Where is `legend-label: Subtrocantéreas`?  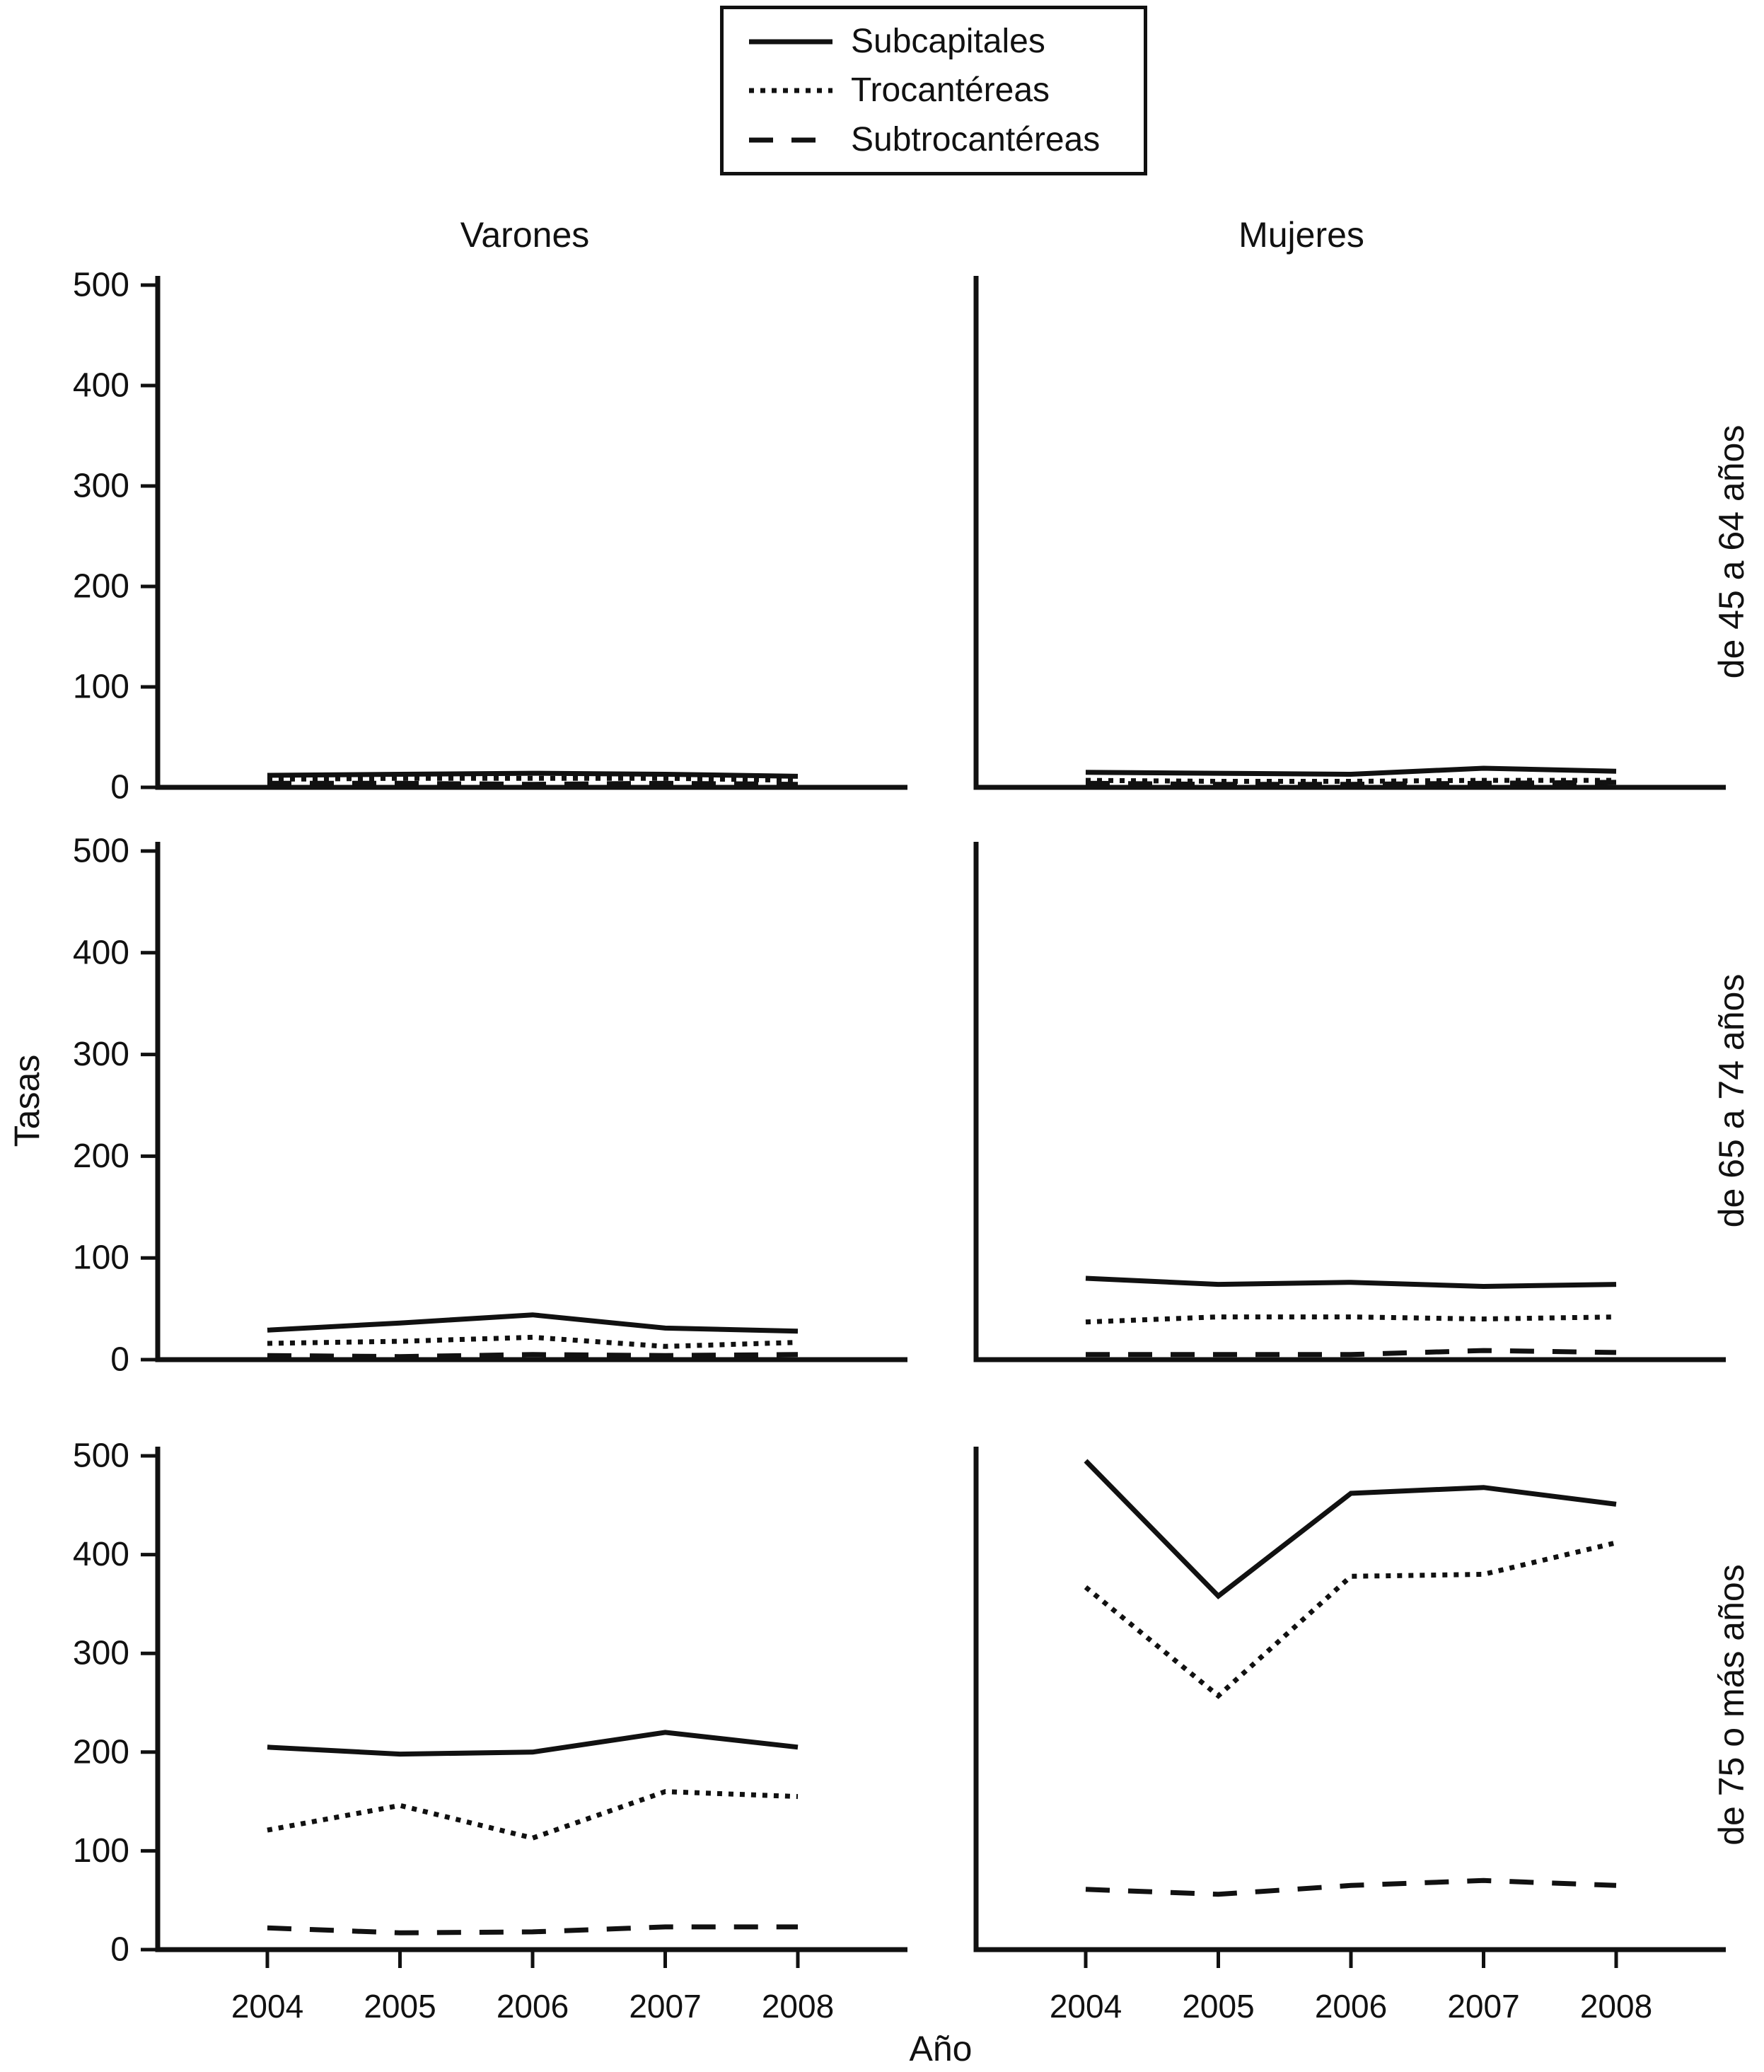
legend-label: Subtrocantéreas is located at coordinates (976, 139).